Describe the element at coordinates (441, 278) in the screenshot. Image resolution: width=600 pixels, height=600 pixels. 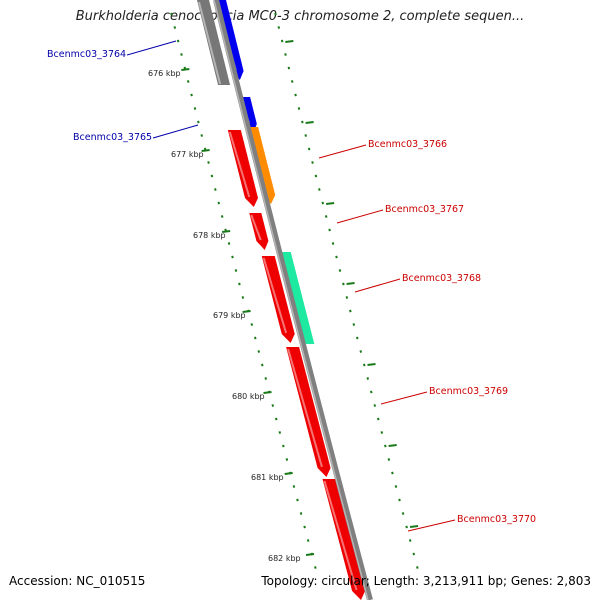
I see `gene-label-bcenmc03-3768: Bcenmc03_3768` at that location.